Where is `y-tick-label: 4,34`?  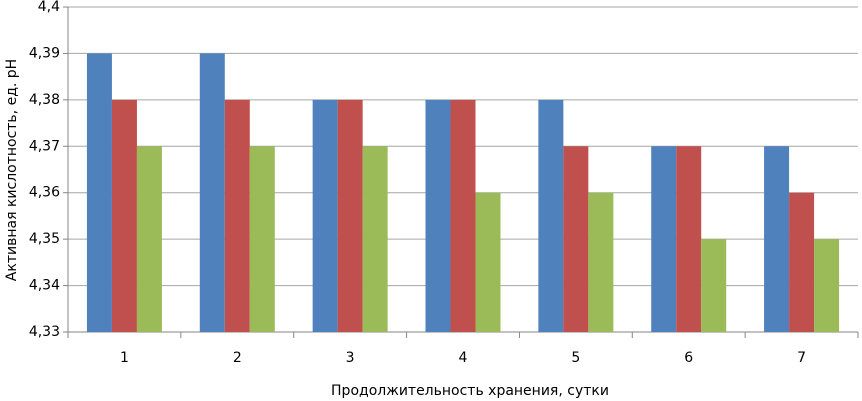 y-tick-label: 4,34 is located at coordinates (44, 286).